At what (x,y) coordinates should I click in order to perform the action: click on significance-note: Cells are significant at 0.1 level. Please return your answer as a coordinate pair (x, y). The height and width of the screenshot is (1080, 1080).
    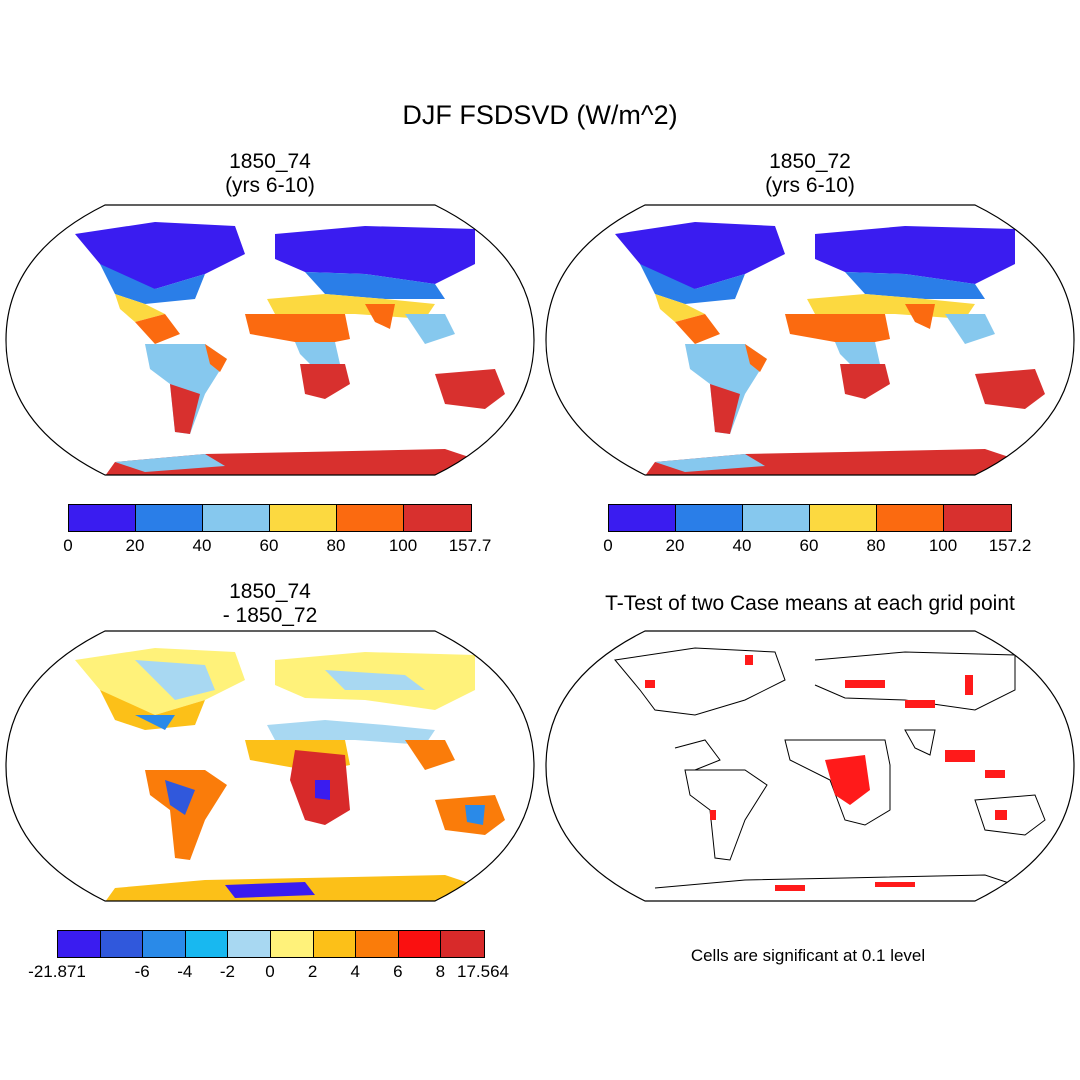
    Looking at the image, I should click on (808, 955).